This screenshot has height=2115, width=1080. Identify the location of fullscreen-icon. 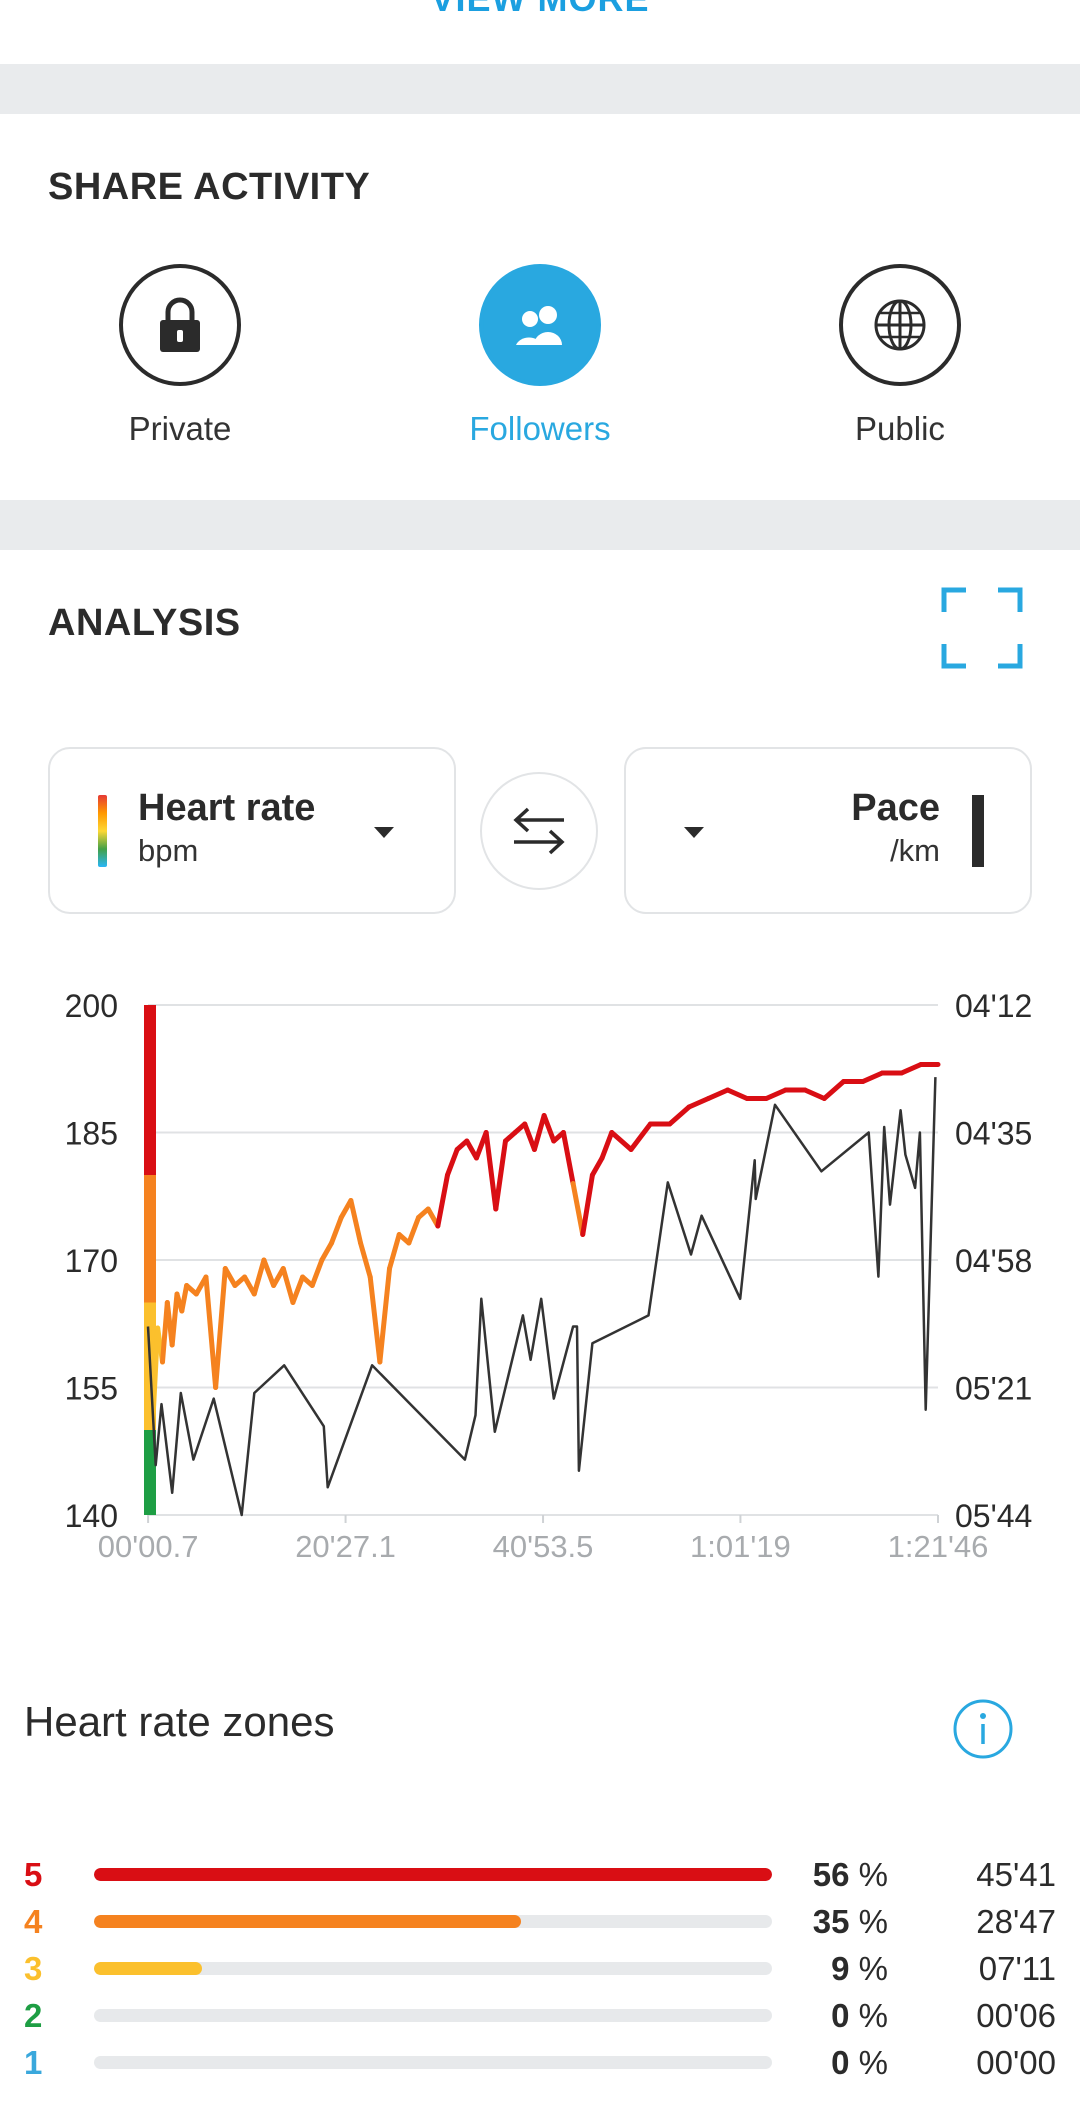
(982, 628).